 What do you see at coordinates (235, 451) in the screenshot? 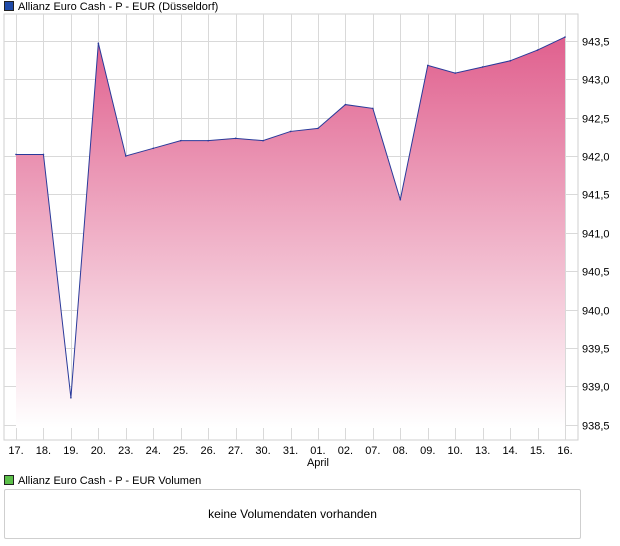
I see `x-tick-label: 27.` at bounding box center [235, 451].